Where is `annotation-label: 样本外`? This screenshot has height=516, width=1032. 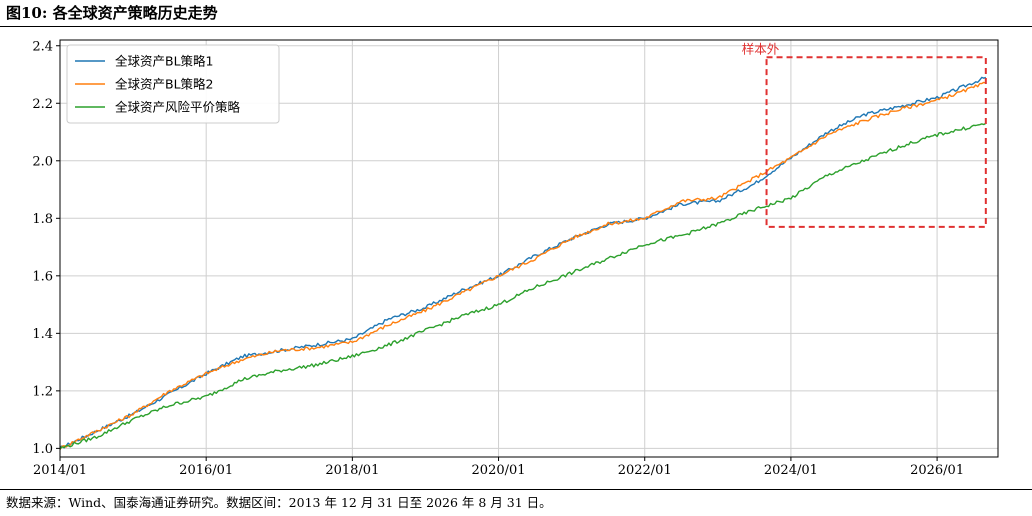 annotation-label: 样本外 is located at coordinates (761, 48).